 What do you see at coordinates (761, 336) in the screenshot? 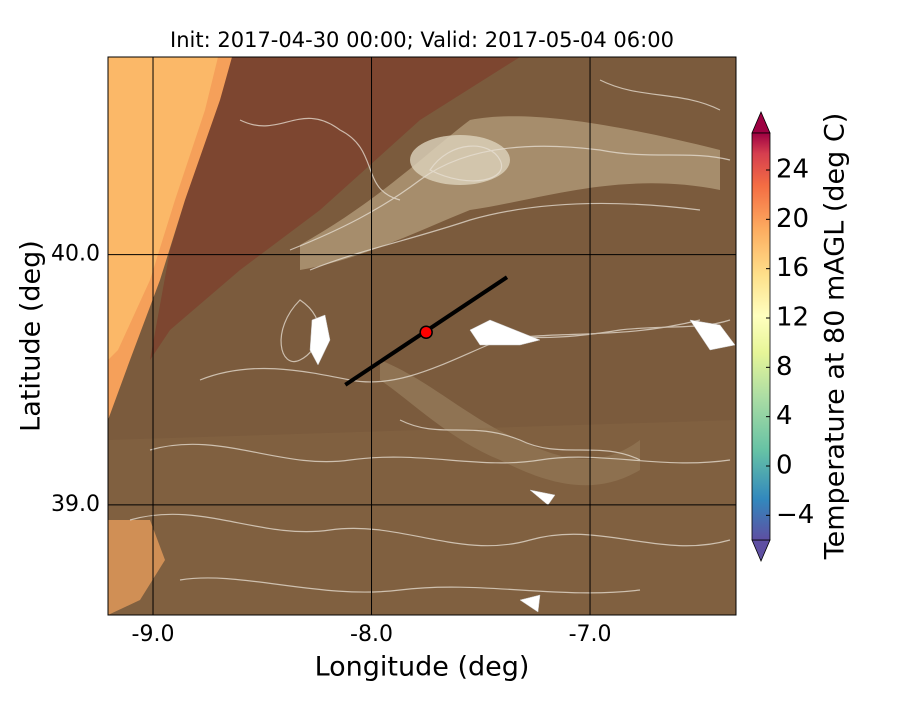
I see `colorbar` at bounding box center [761, 336].